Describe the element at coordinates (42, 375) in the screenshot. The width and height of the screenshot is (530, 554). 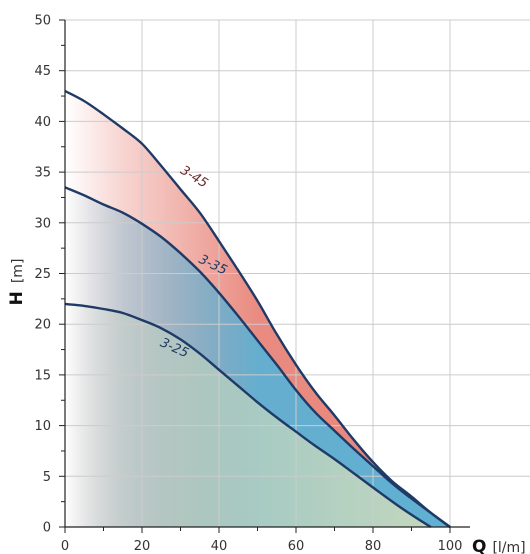
I see `y-tick-label-15: 15` at that location.